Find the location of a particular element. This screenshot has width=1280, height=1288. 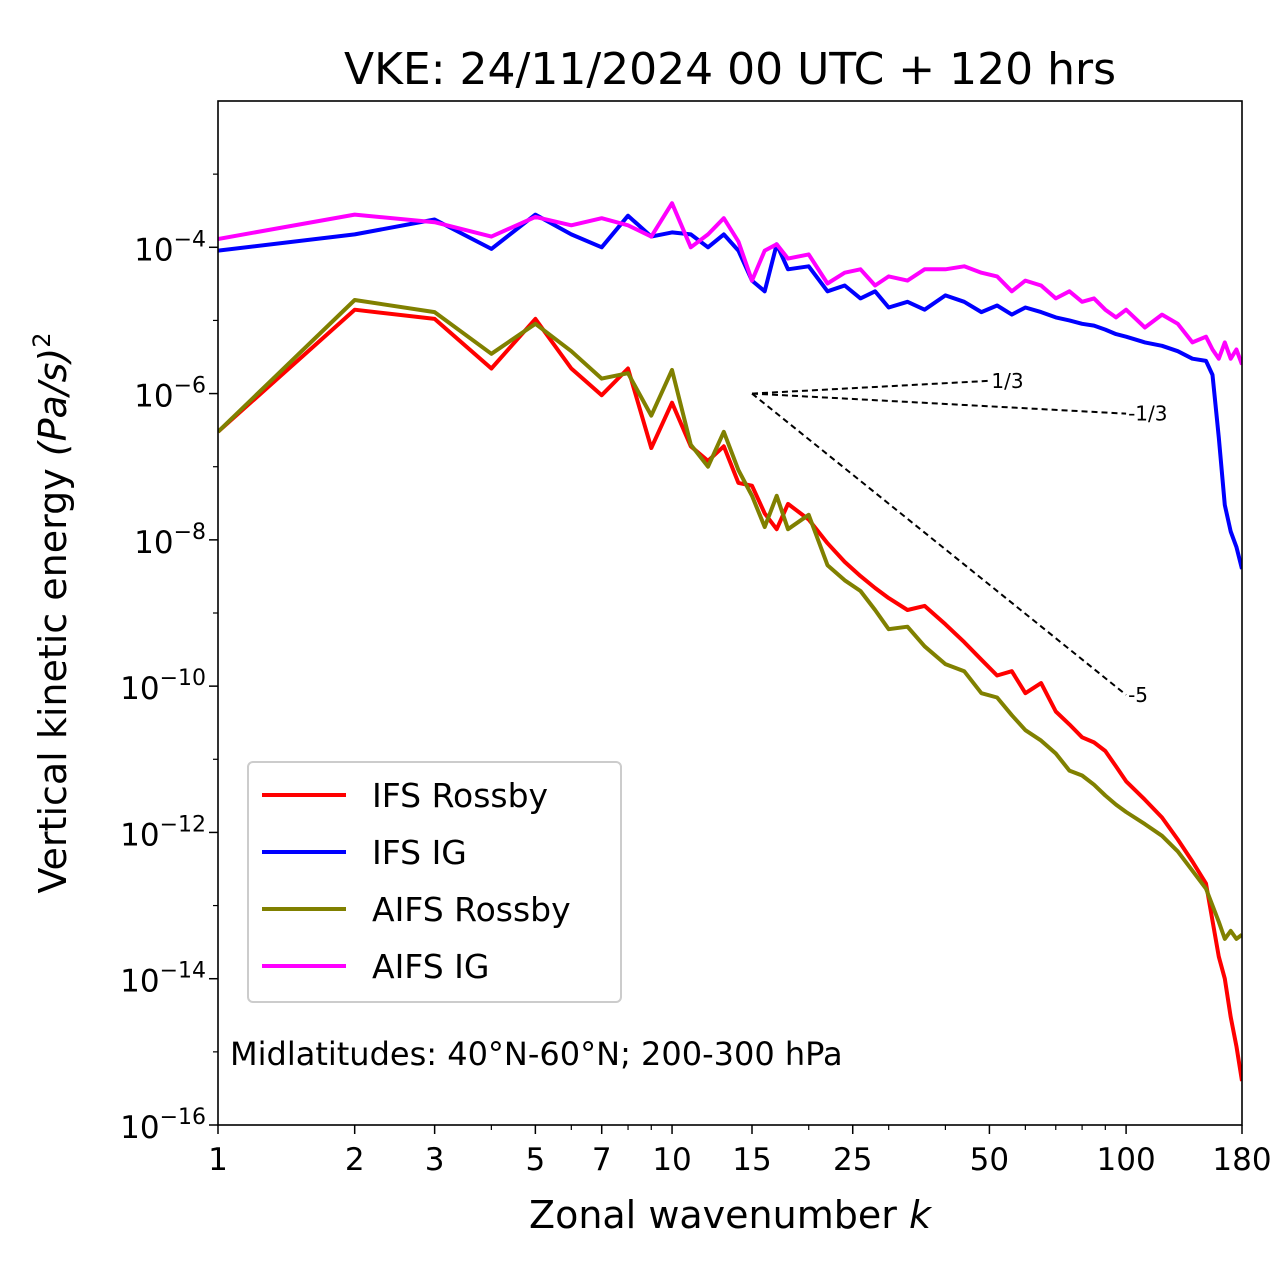

y-tick-label: 10⁻¹⁶ is located at coordinates (163, 1125).